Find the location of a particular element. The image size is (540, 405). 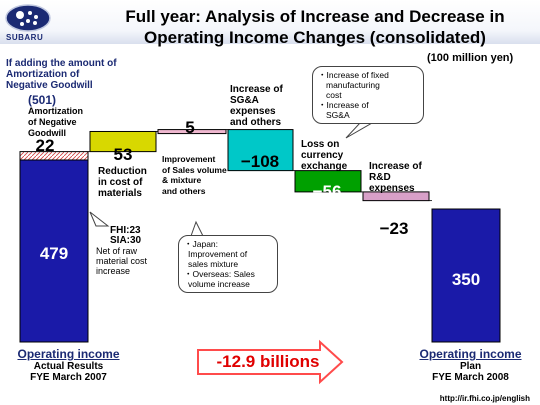

sga-callout-line: cost is located at coordinates (334, 95).